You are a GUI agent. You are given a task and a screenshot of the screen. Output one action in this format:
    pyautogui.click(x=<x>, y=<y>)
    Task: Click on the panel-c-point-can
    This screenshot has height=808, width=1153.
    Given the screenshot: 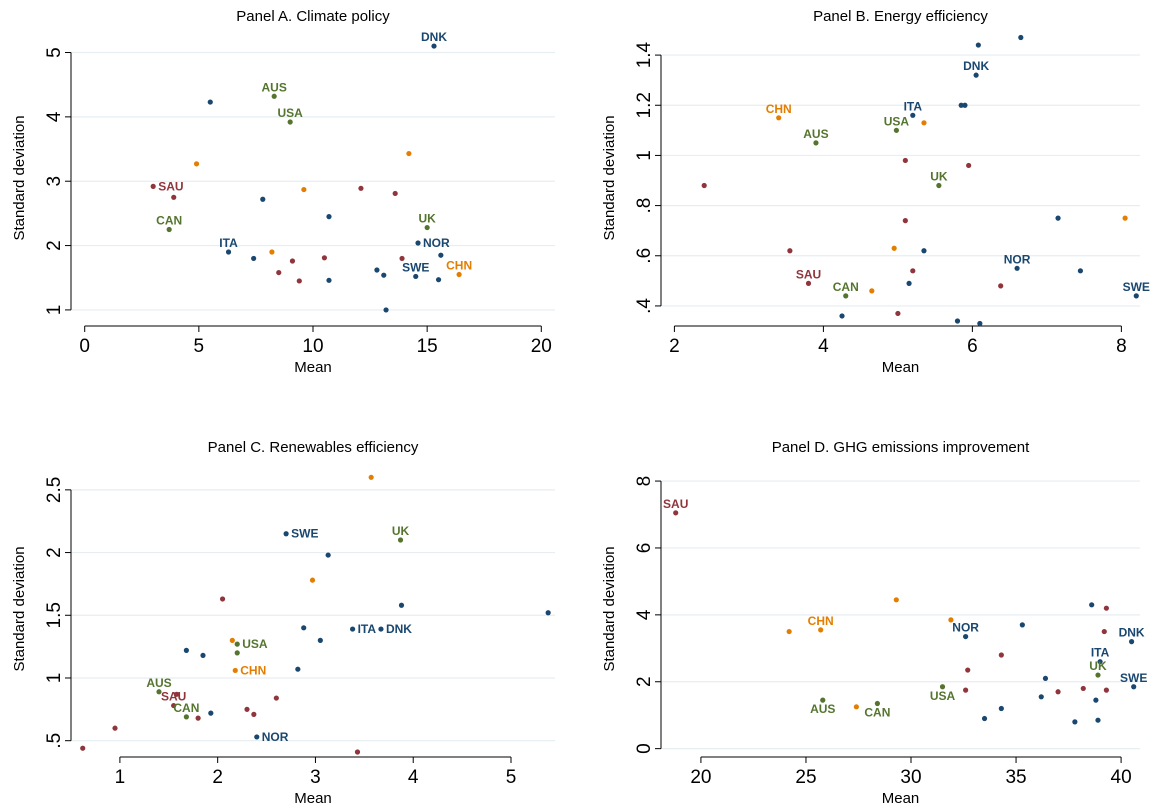 What is the action you would take?
    pyautogui.click(x=186, y=717)
    